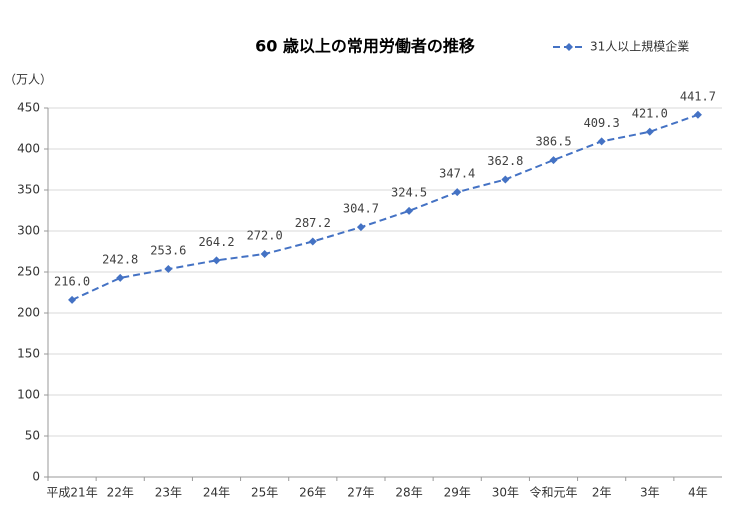  Describe the element at coordinates (216, 493) in the screenshot. I see `x-tick-label: 24年` at that location.